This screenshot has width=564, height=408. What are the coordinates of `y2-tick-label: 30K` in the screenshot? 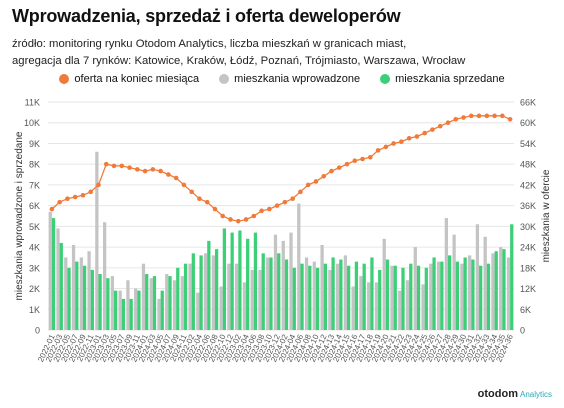 It's located at (528, 227).